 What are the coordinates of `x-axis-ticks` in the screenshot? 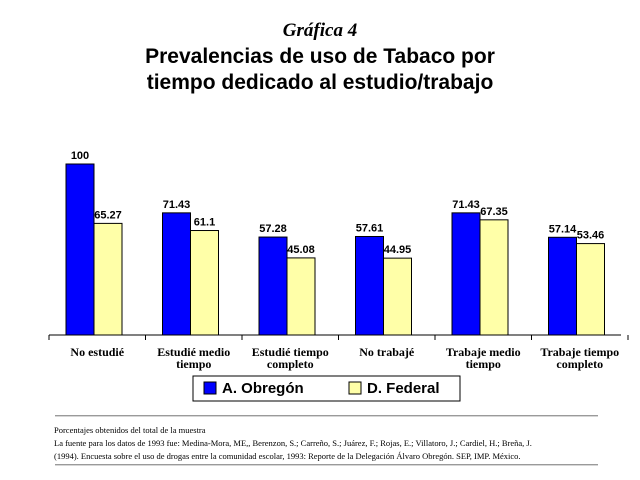 It's located at (338, 337).